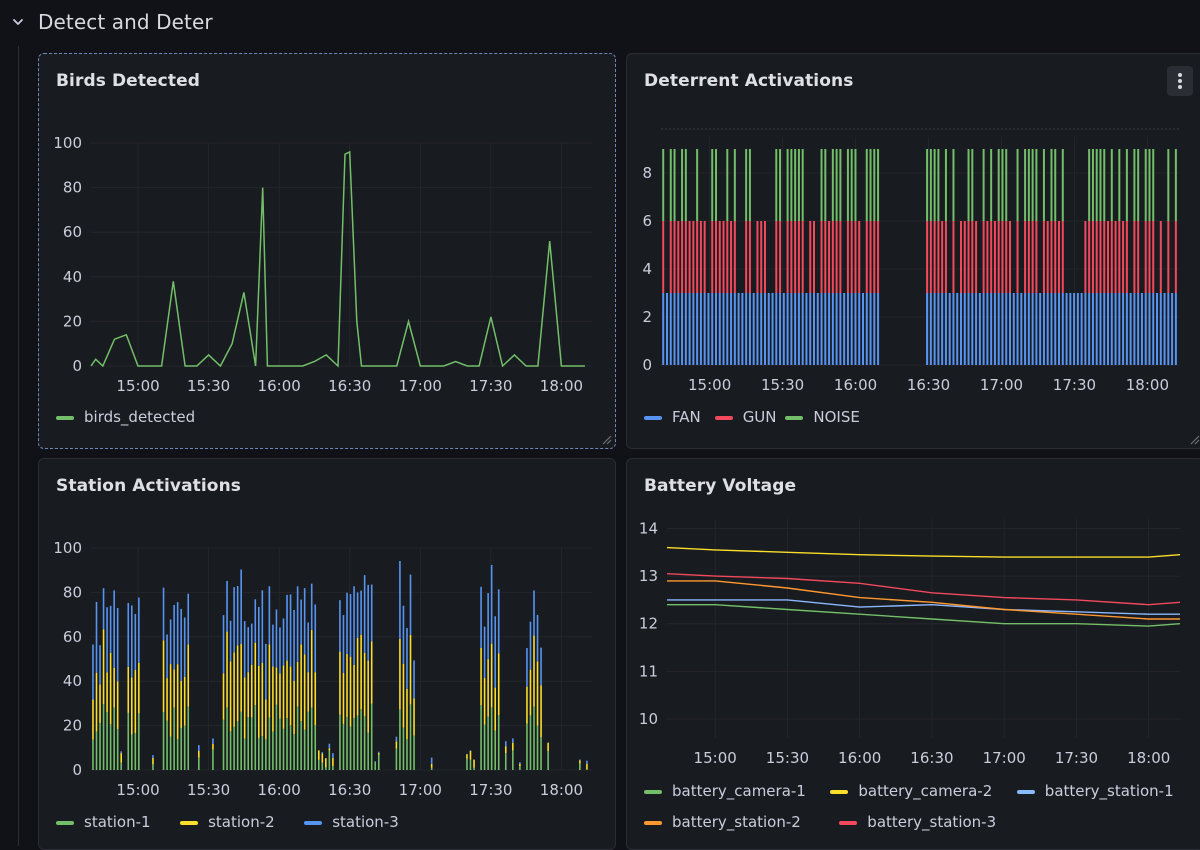  I want to click on panel-title: Station Activations, so click(148, 486).